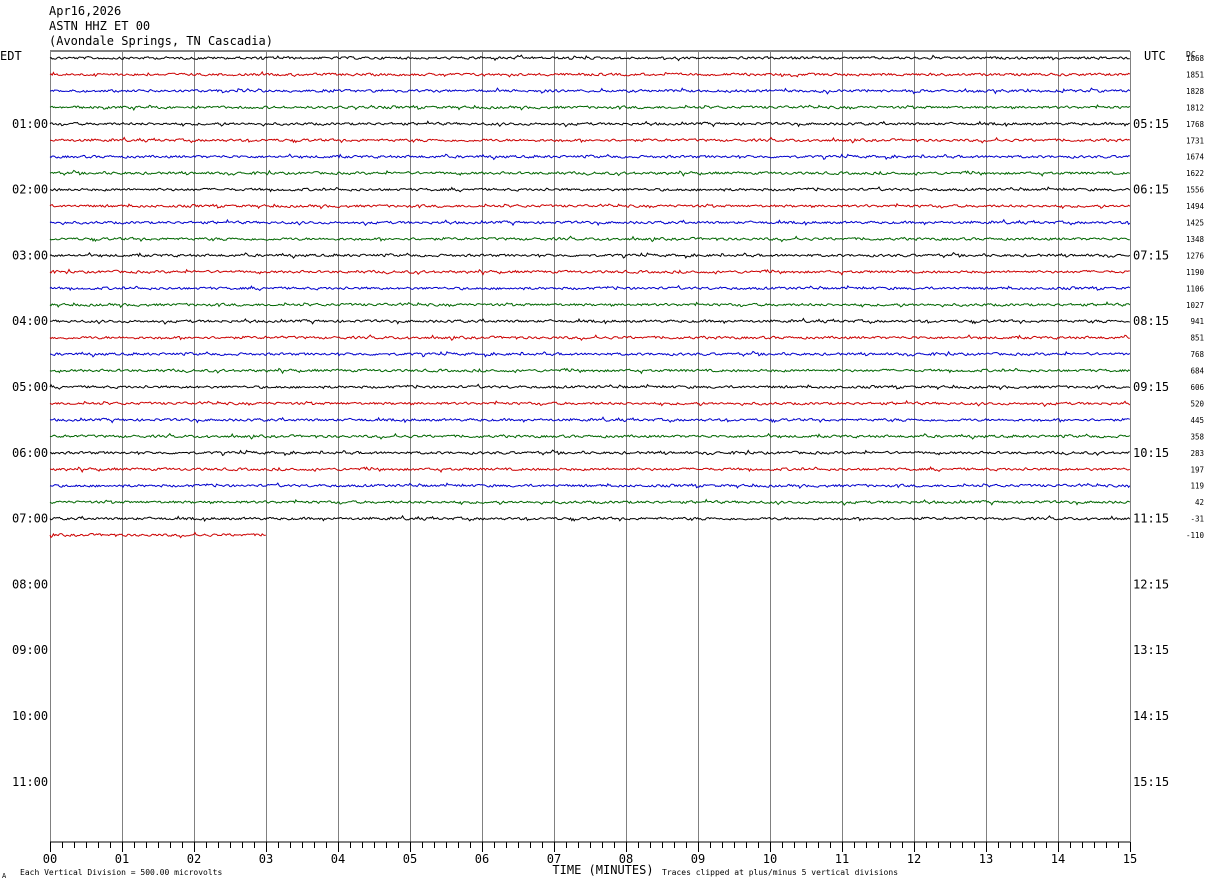  What do you see at coordinates (1197, 403) in the screenshot?
I see `trace-dc-value: 520` at bounding box center [1197, 403].